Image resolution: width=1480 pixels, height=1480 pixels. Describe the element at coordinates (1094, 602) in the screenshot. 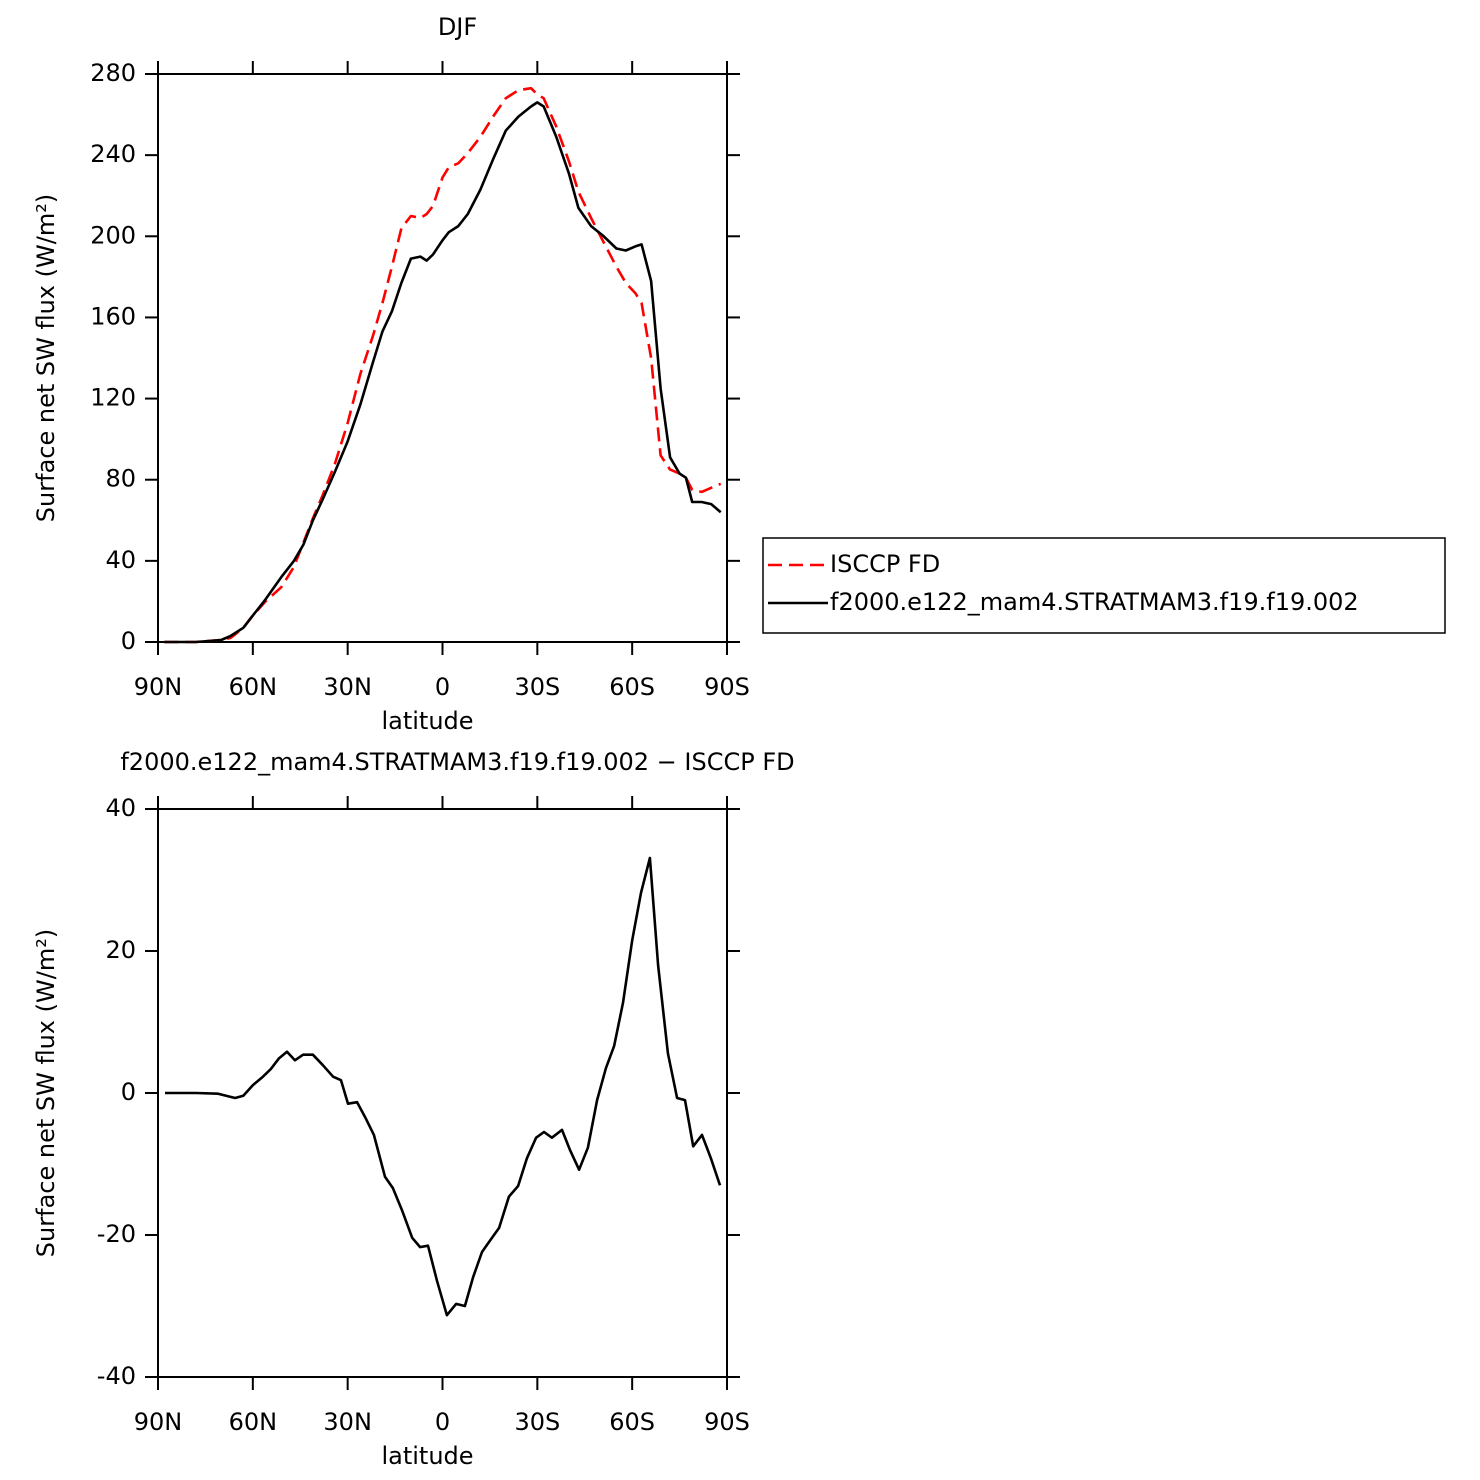

I see `legend-label: f2000.e122_mam4.STRATMAM3.f19.f19.002` at that location.